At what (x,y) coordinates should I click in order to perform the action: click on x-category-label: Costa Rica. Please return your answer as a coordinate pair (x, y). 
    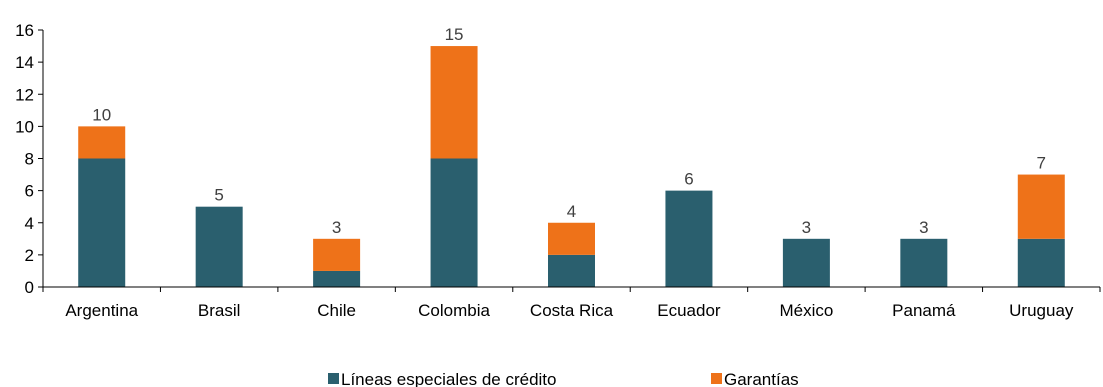
    Looking at the image, I should click on (572, 310).